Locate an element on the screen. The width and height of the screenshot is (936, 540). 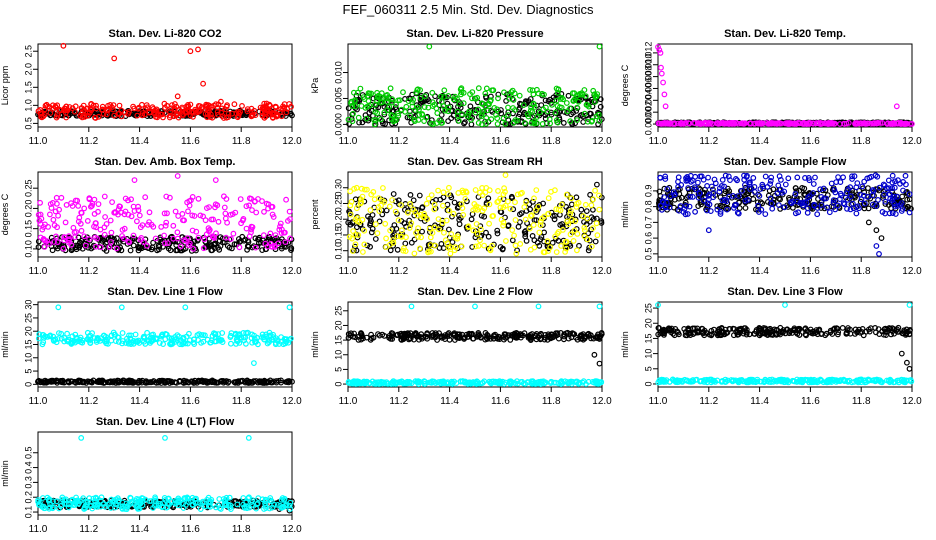
x-tick-label: 12.0 is located at coordinates (602, 271).